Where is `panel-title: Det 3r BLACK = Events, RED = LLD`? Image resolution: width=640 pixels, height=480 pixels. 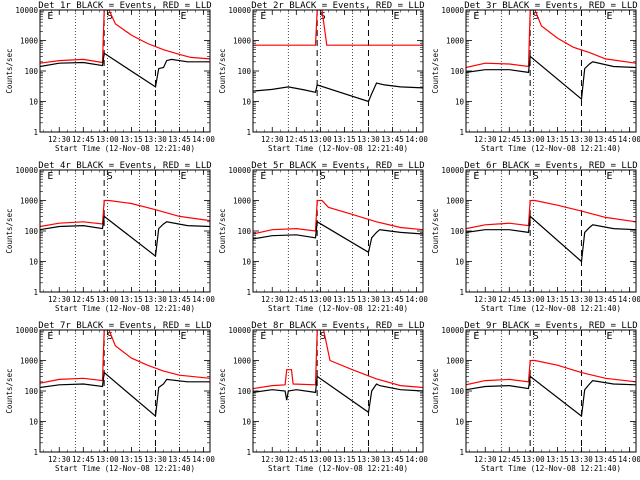
panel-title: Det 3r BLACK = Events, RED = LLD is located at coordinates (550, 6).